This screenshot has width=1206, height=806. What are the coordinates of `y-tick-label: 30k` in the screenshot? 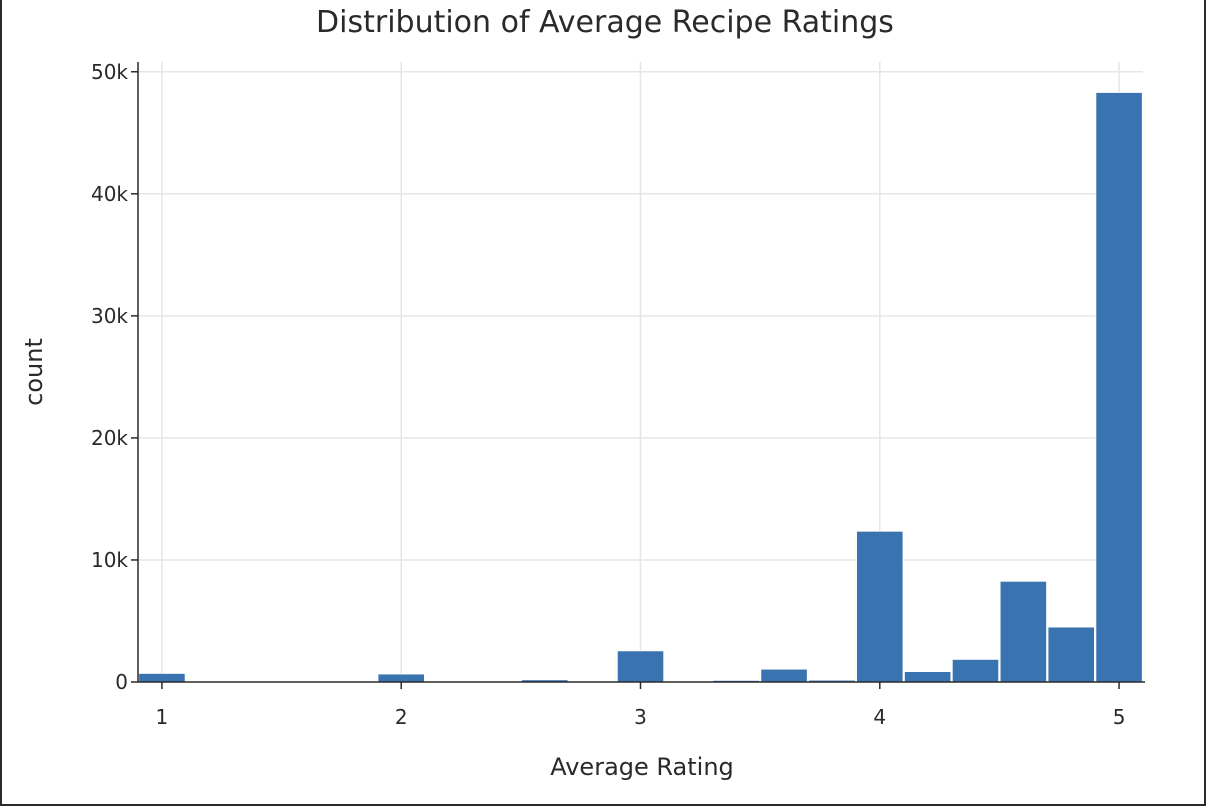 It's located at (109, 316).